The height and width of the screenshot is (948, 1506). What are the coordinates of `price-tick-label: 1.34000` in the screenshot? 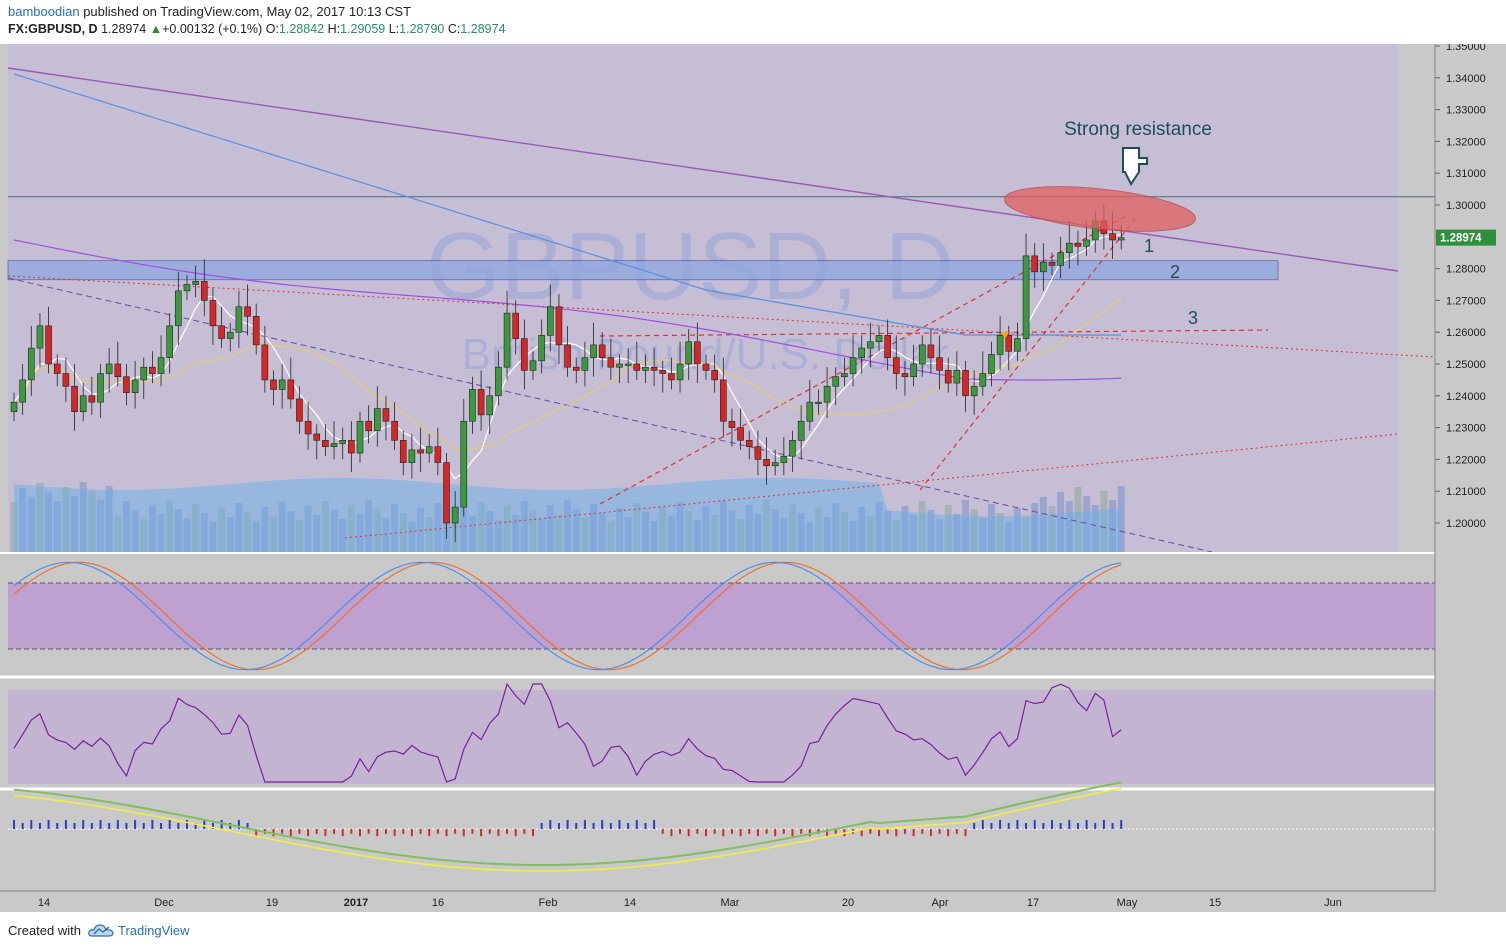 It's located at (1466, 79).